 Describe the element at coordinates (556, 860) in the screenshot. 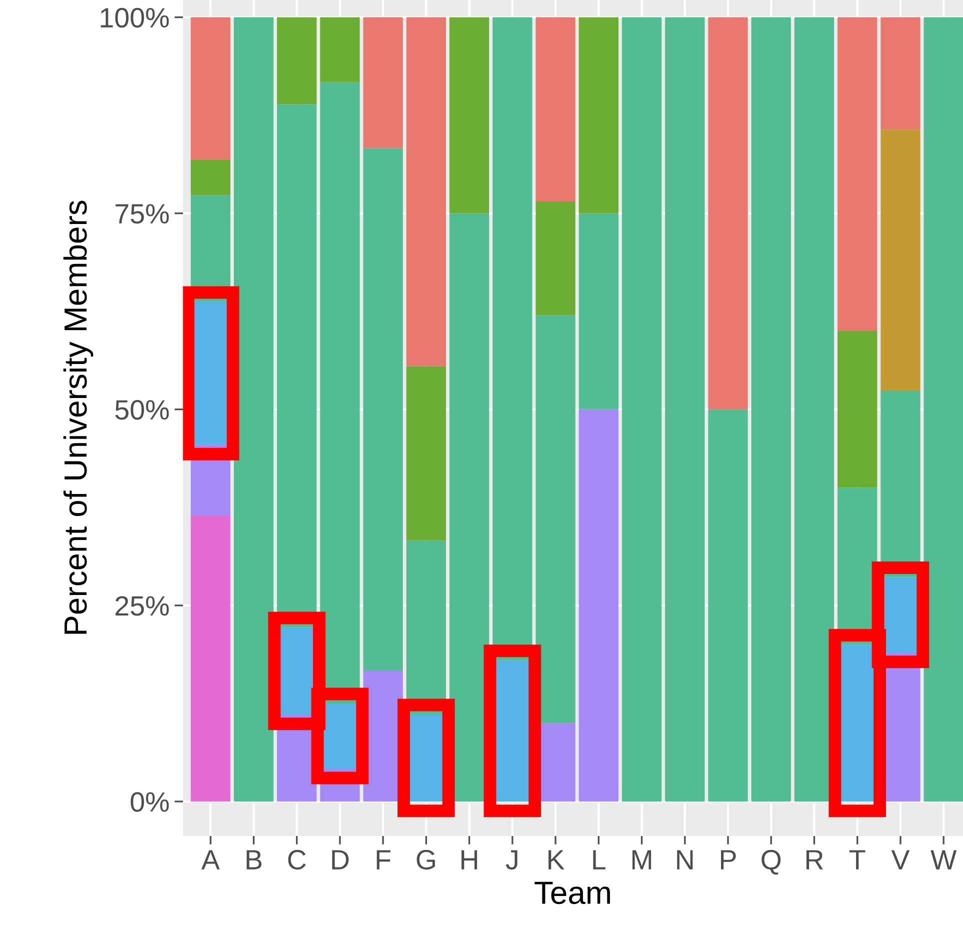

I see `x-tick-label: K` at that location.